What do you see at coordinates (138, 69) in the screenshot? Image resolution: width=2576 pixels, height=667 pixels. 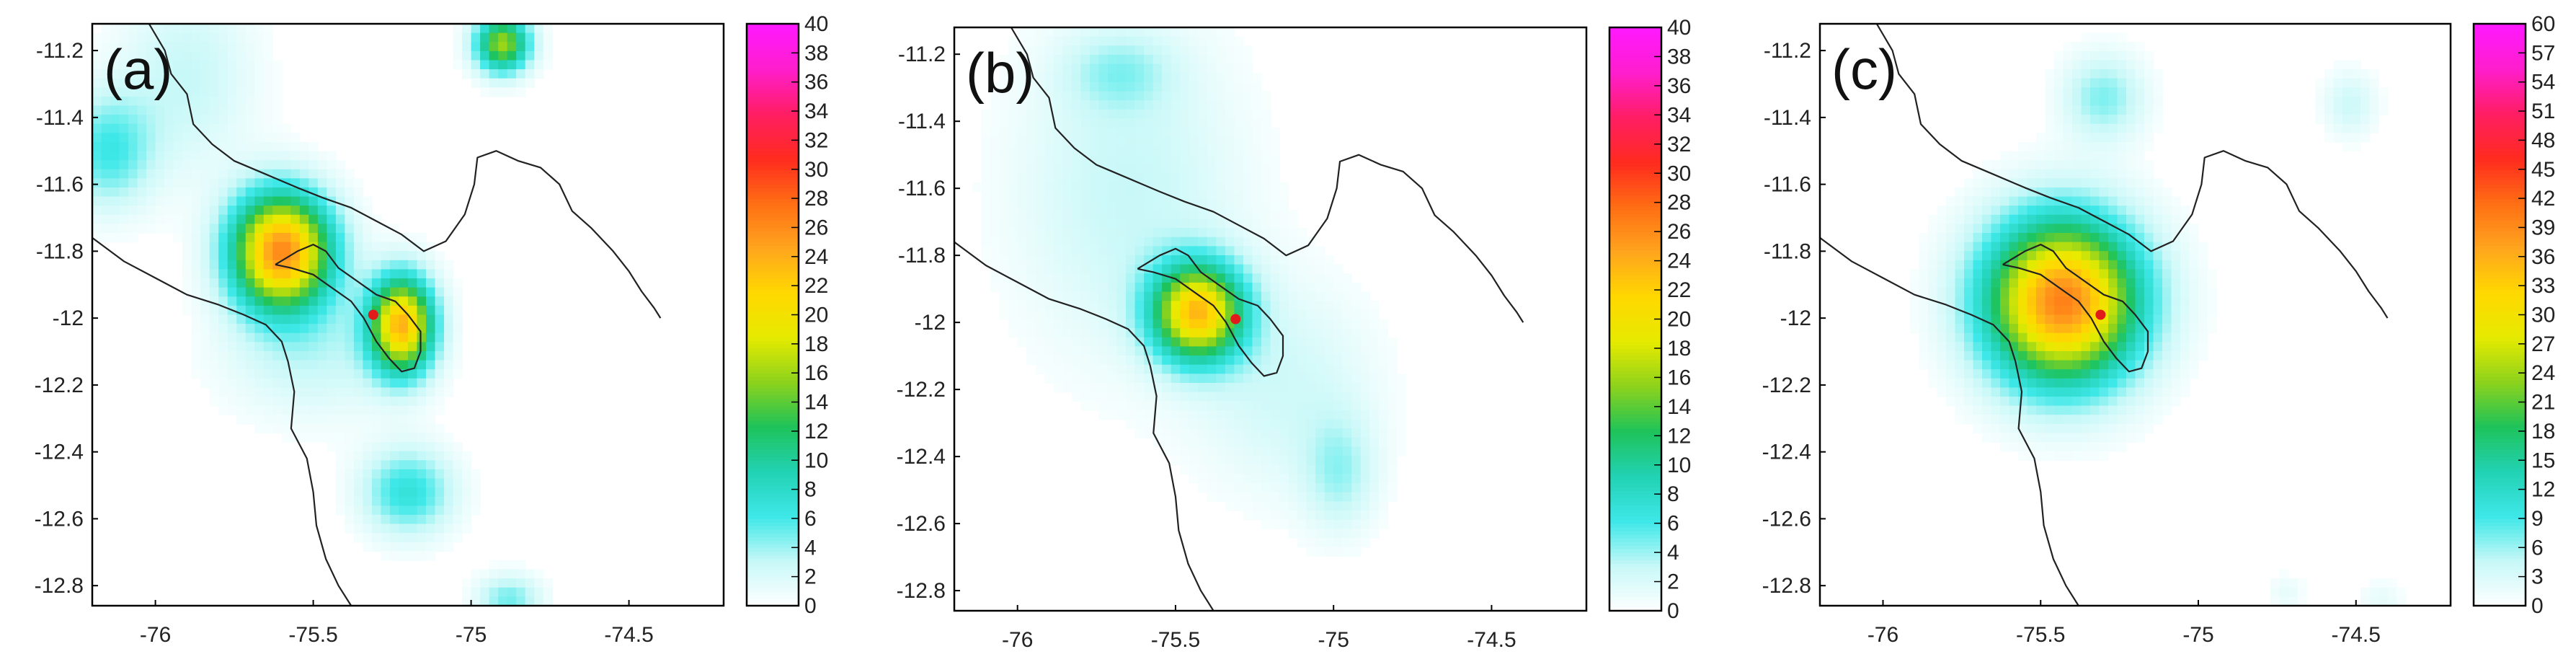 I see `panel-label: (a)` at bounding box center [138, 69].